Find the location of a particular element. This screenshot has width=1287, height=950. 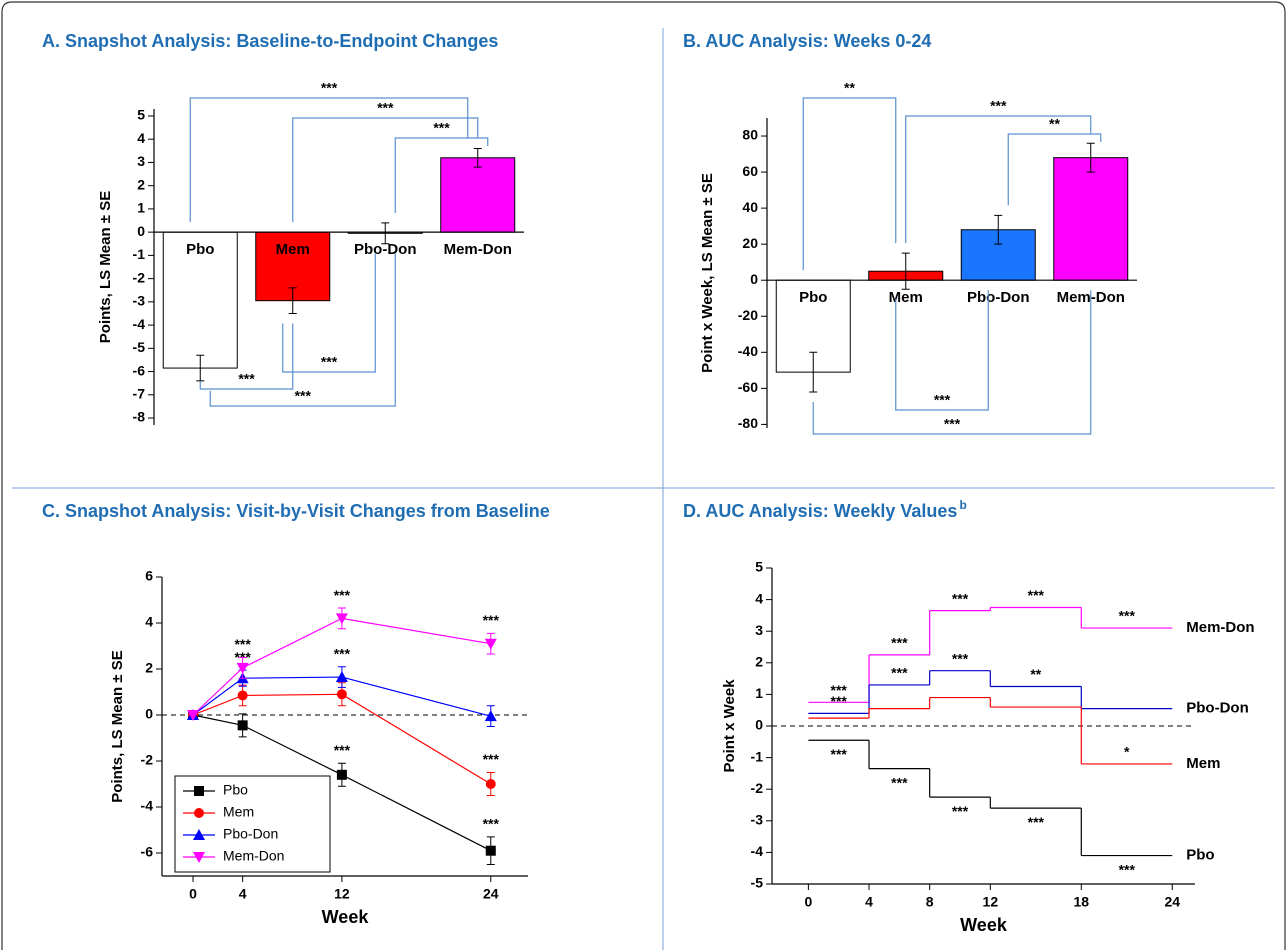

category-label: Mem is located at coordinates (906, 297).